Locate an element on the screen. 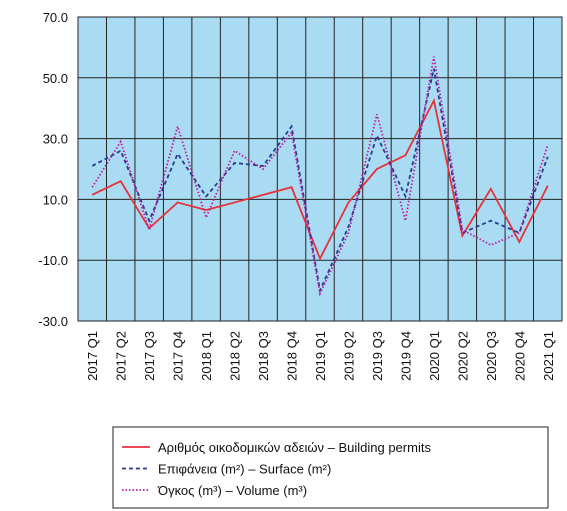 The width and height of the screenshot is (567, 511). y-tick-label: 50.0 is located at coordinates (55, 78).